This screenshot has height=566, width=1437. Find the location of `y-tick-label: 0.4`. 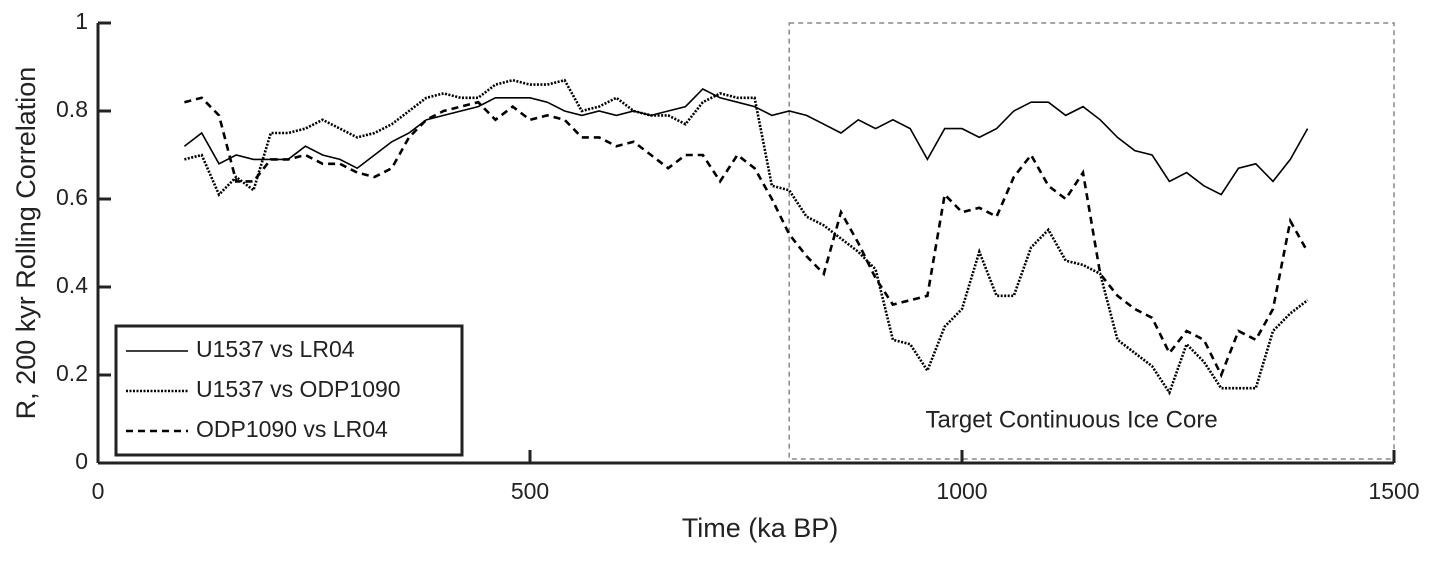

y-tick-label: 0.4 is located at coordinates (72, 285).